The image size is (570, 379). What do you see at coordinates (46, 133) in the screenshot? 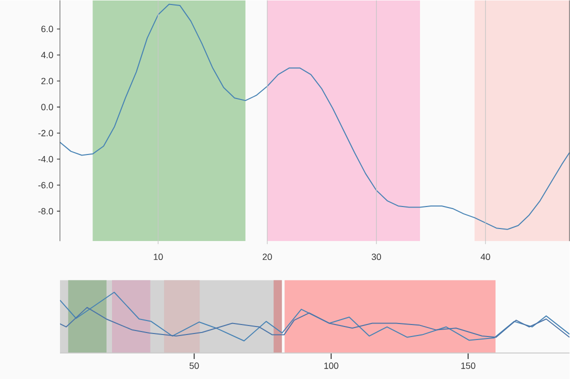
I see `y-tick-label: -2.0` at bounding box center [46, 133].